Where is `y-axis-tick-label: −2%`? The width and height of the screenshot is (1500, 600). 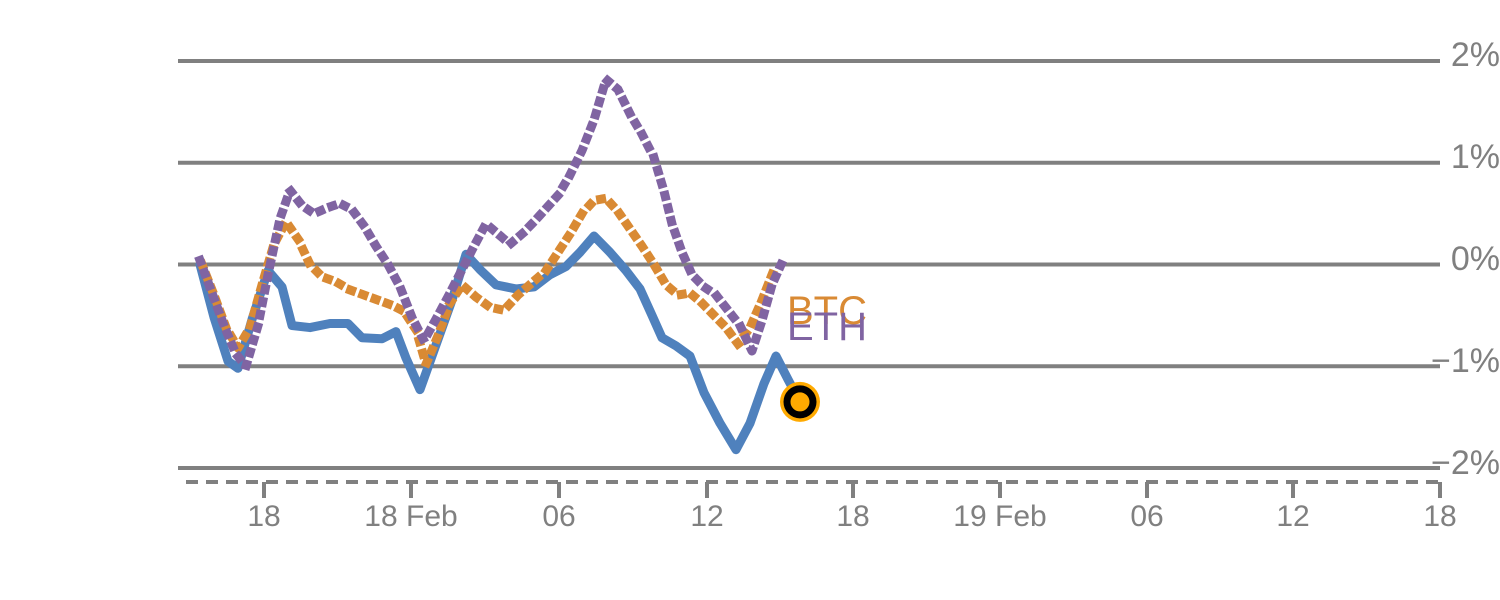 y-axis-tick-label: −2% is located at coordinates (1465, 463).